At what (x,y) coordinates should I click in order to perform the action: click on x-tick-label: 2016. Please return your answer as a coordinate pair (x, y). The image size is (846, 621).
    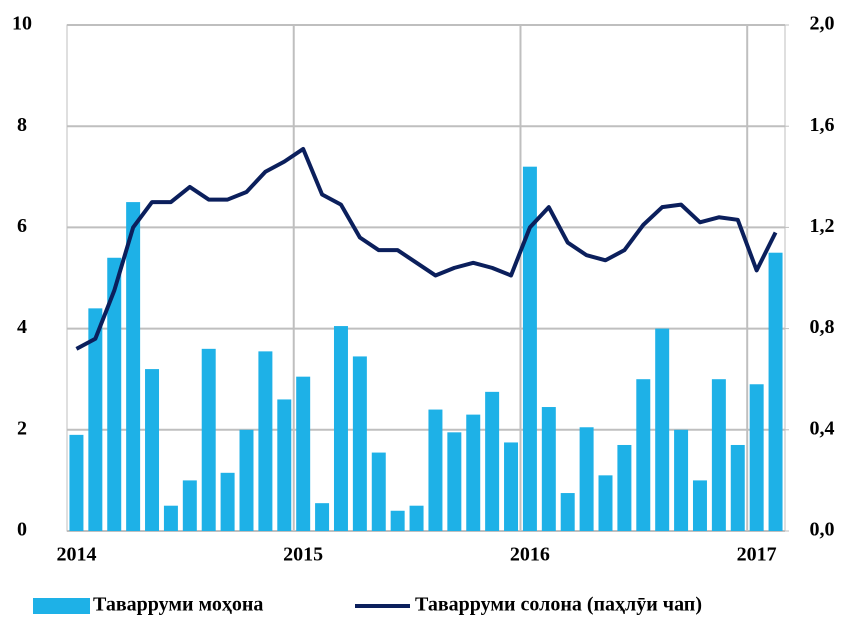
    Looking at the image, I should click on (530, 555).